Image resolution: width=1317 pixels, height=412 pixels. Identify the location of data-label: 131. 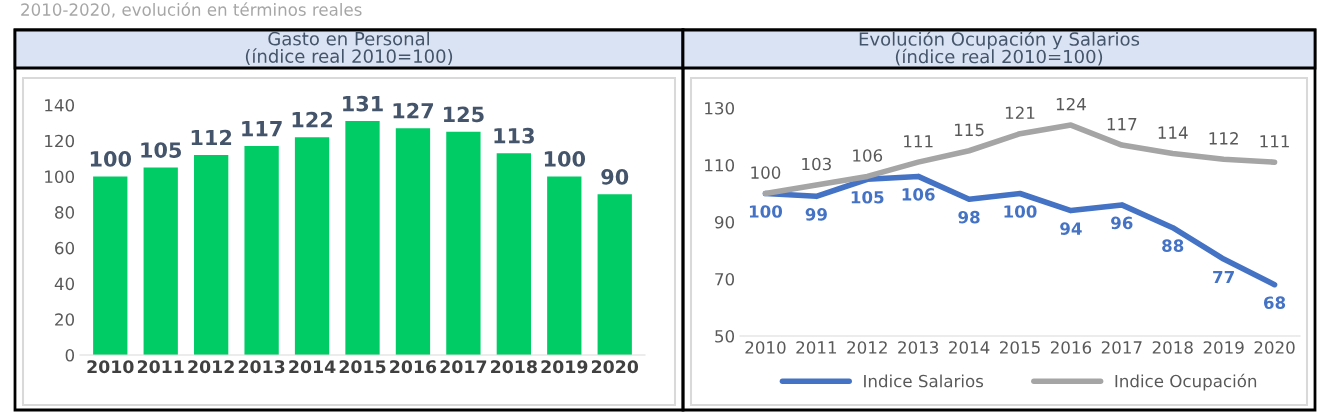
(363, 103).